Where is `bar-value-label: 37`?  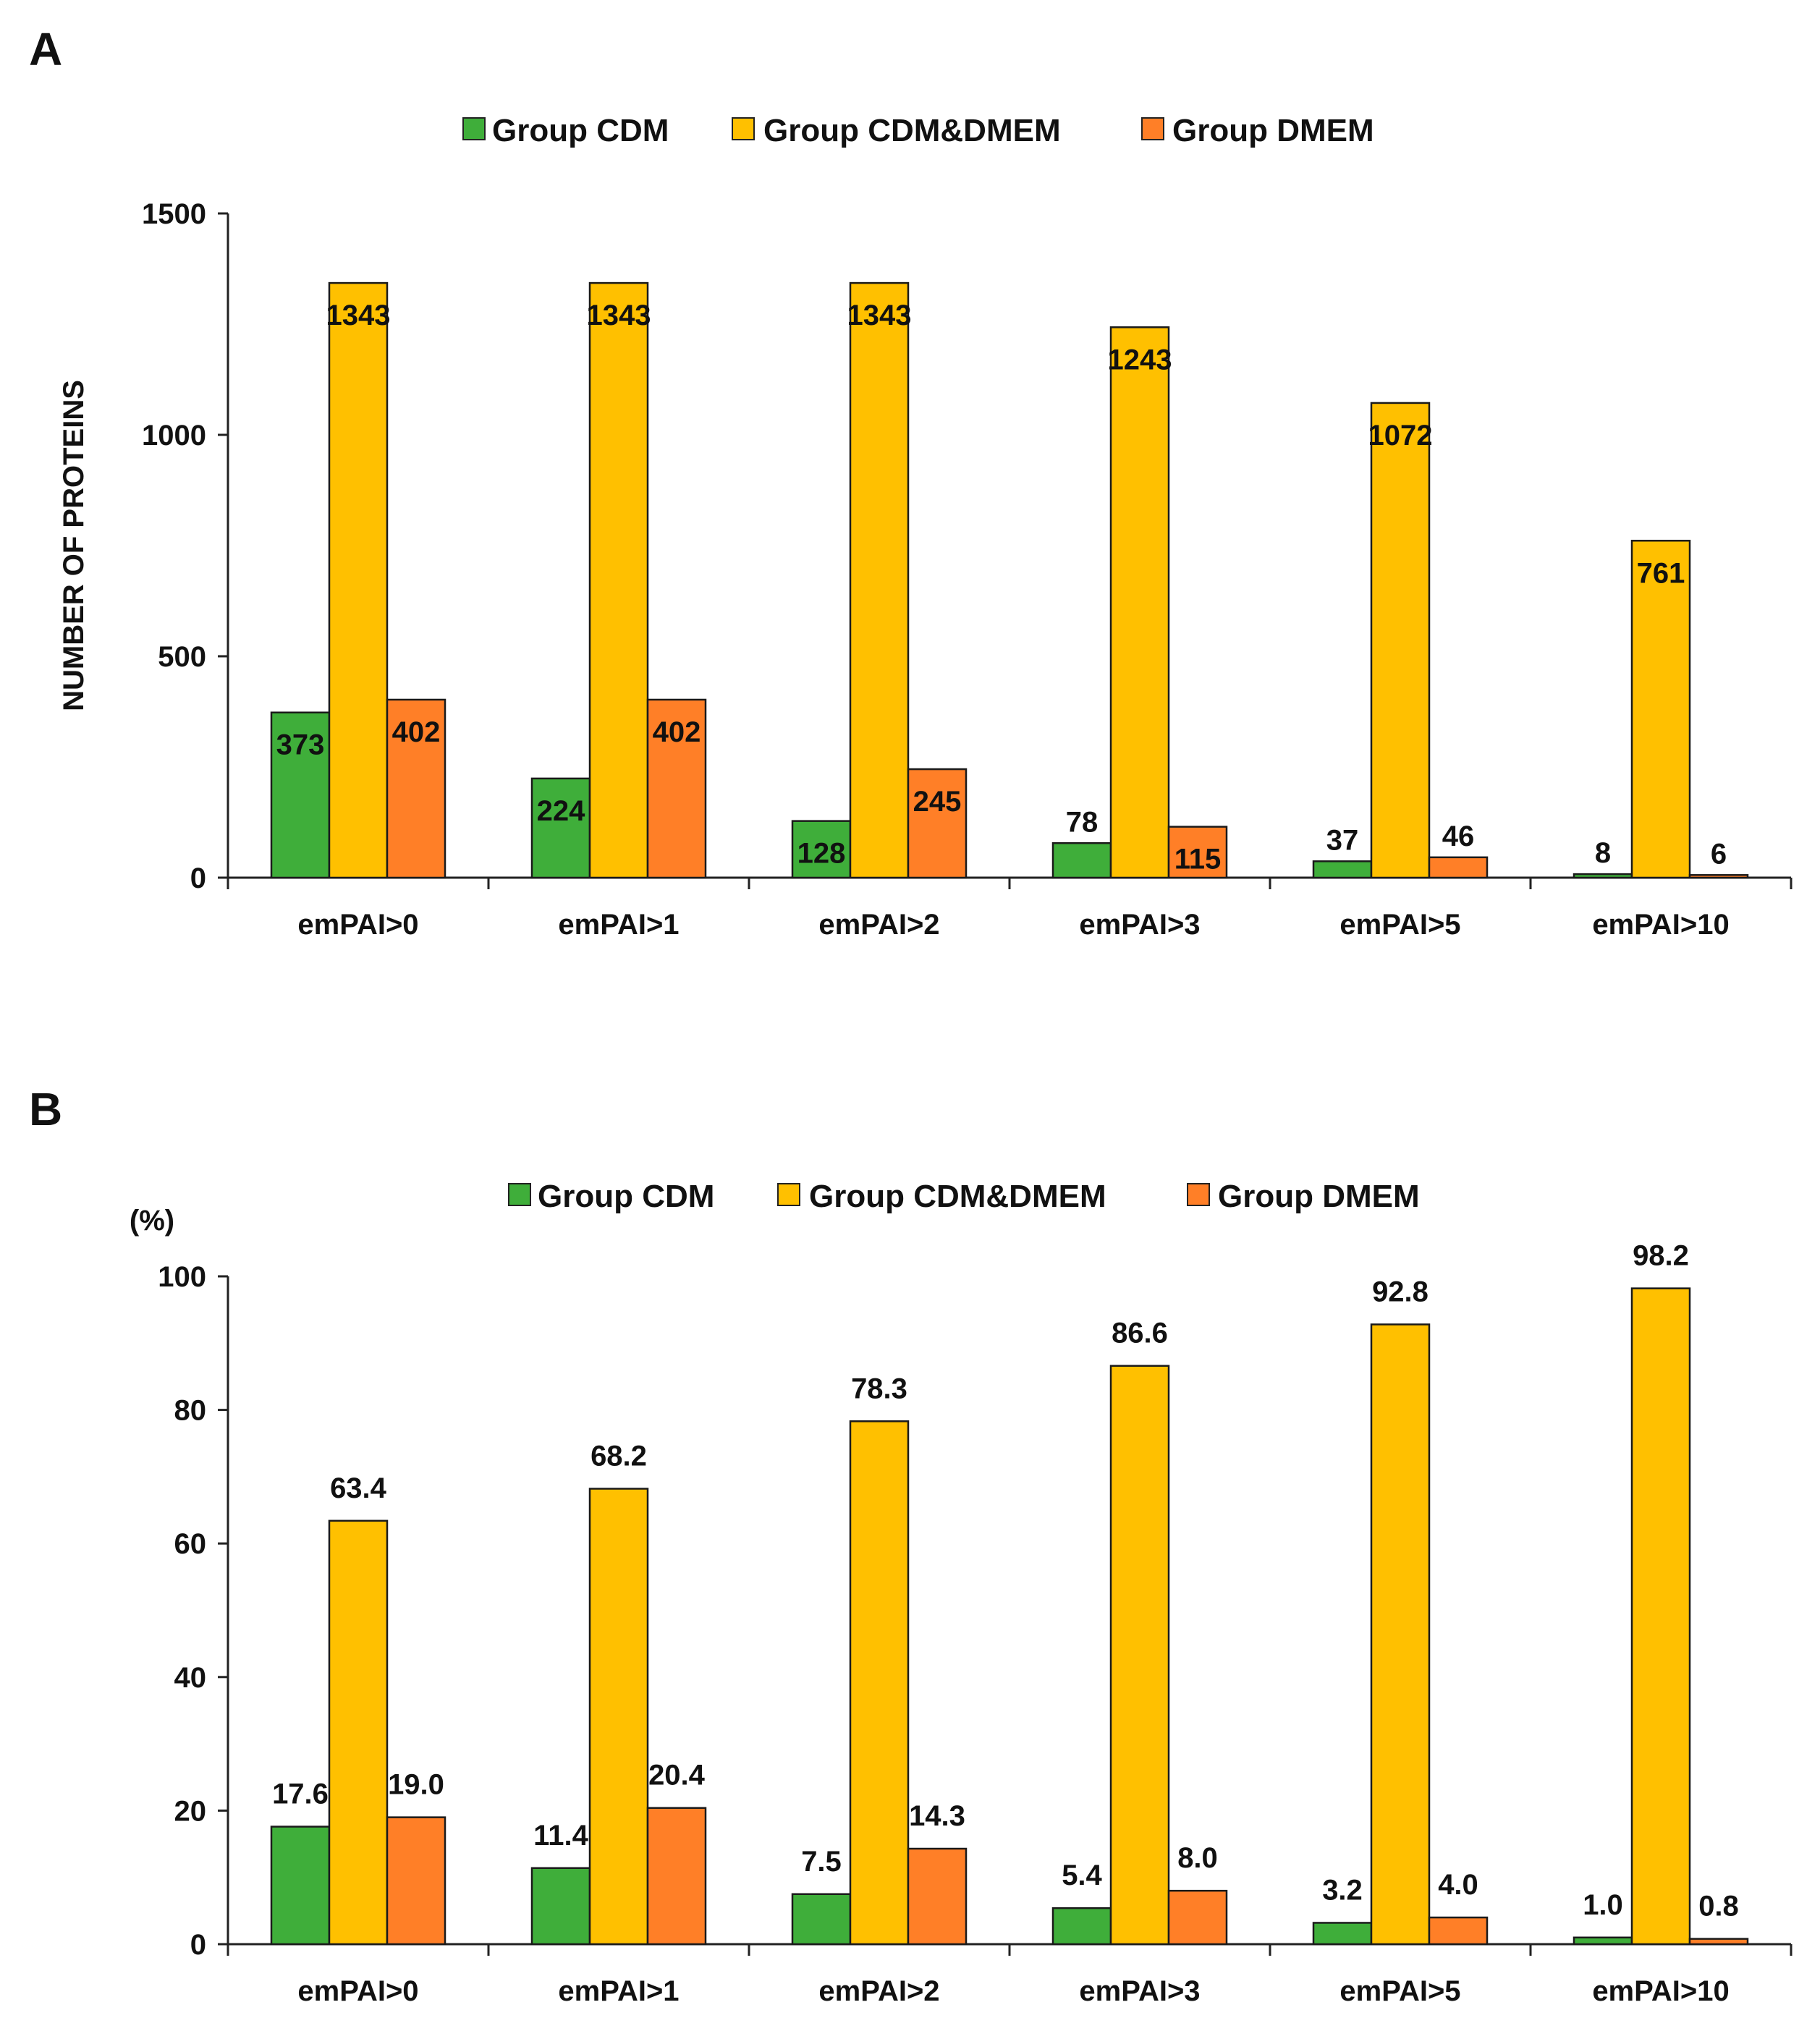 bar-value-label: 37 is located at coordinates (1342, 840).